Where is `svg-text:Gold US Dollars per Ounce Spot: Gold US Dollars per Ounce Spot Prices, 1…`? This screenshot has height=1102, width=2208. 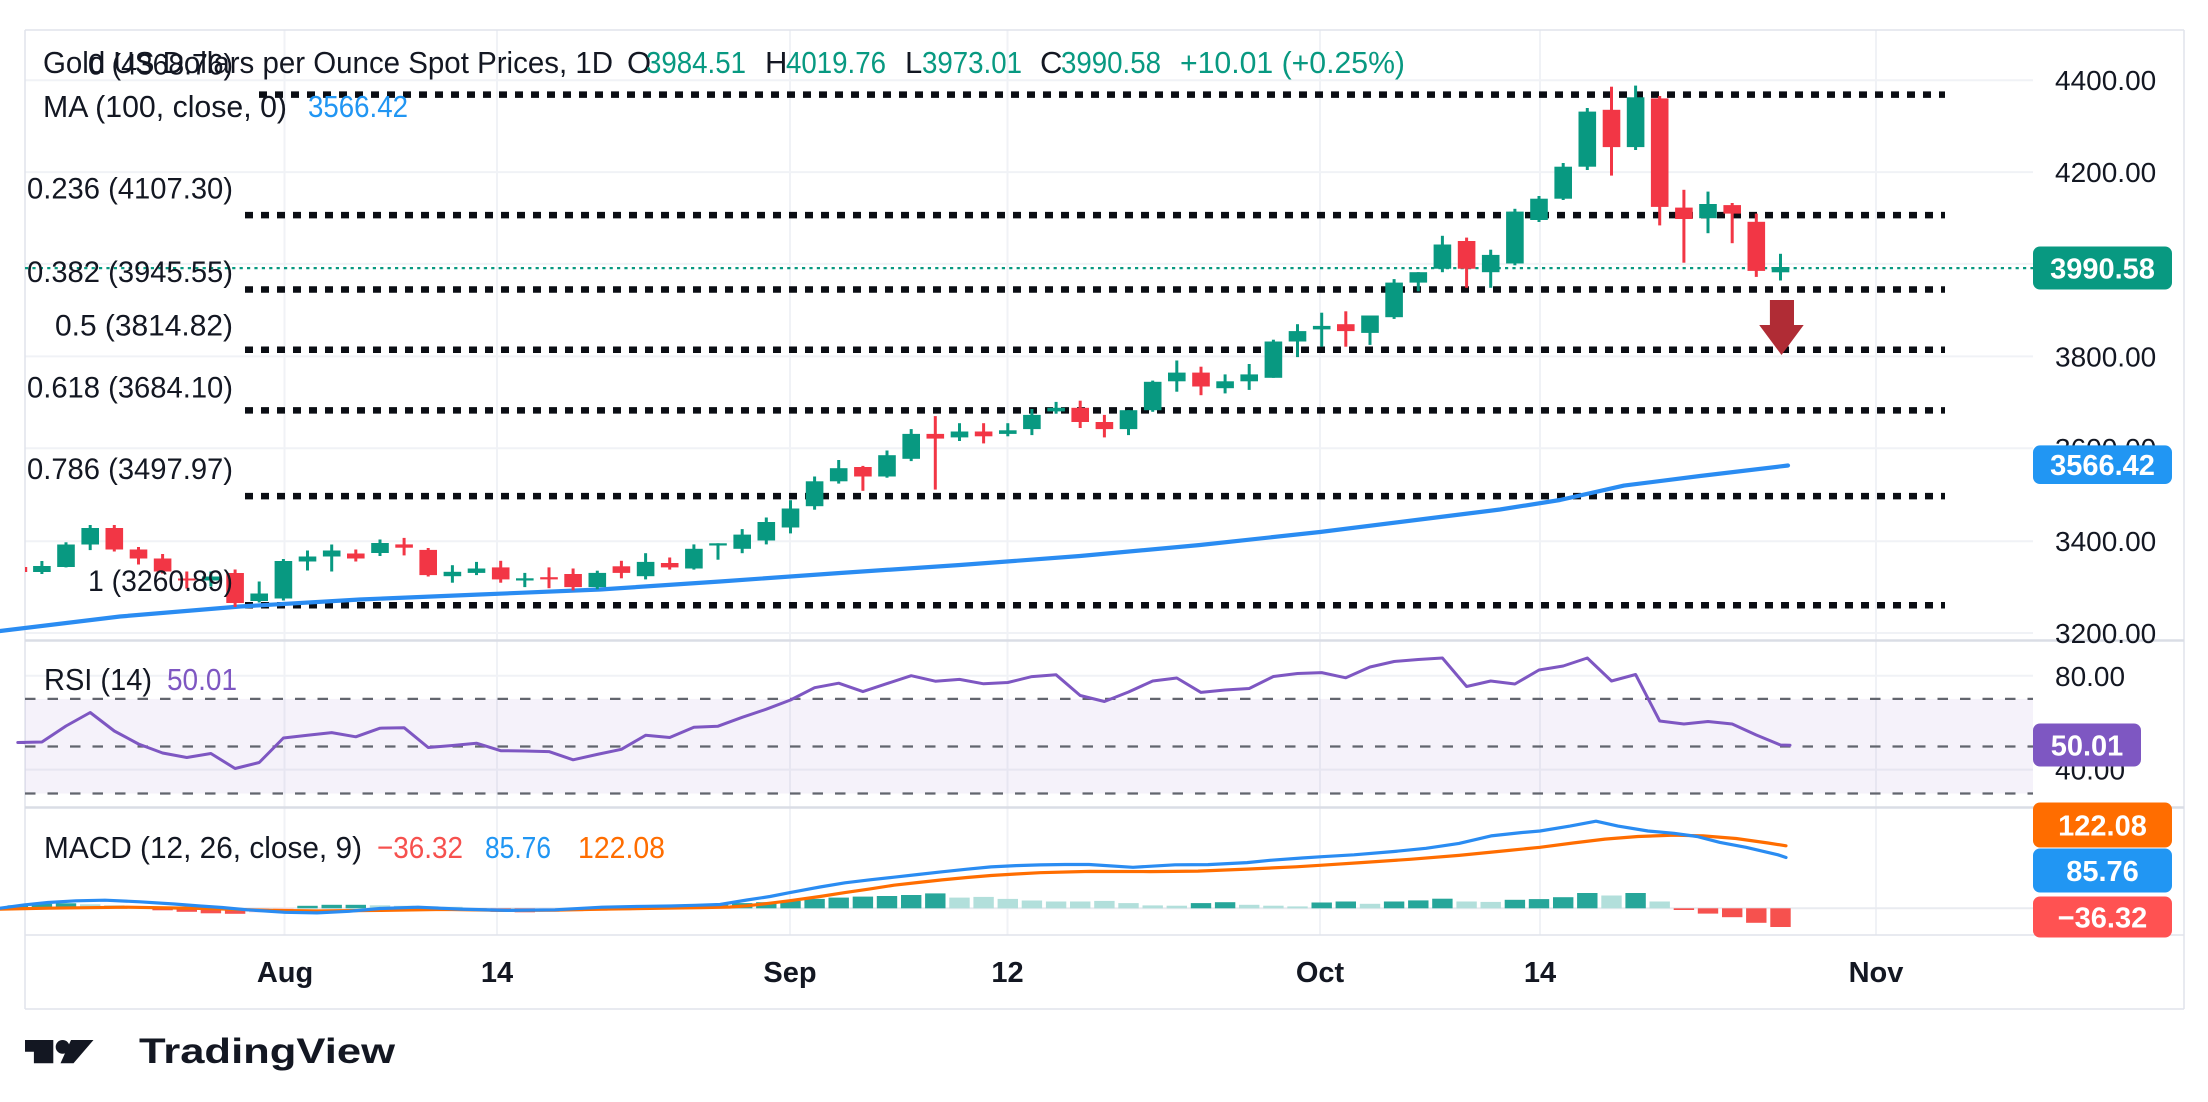
svg-text:Gold US Dollars per Ounce Spot: Gold US Dollars per Ounce Spot Prices, 1… is located at coordinates (328, 62).